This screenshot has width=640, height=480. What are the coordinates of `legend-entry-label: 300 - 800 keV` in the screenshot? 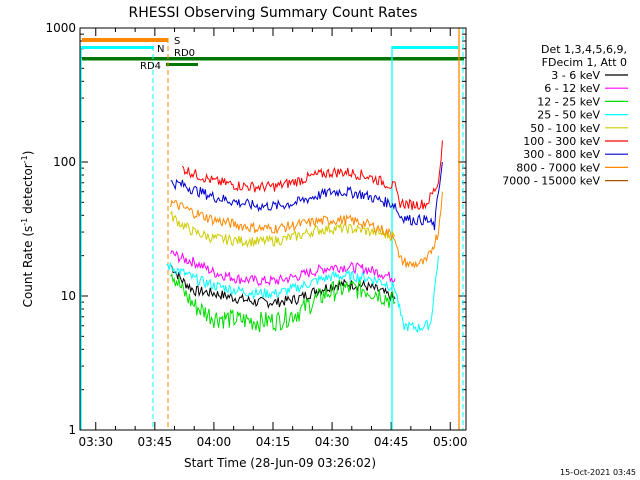 It's located at (561, 154).